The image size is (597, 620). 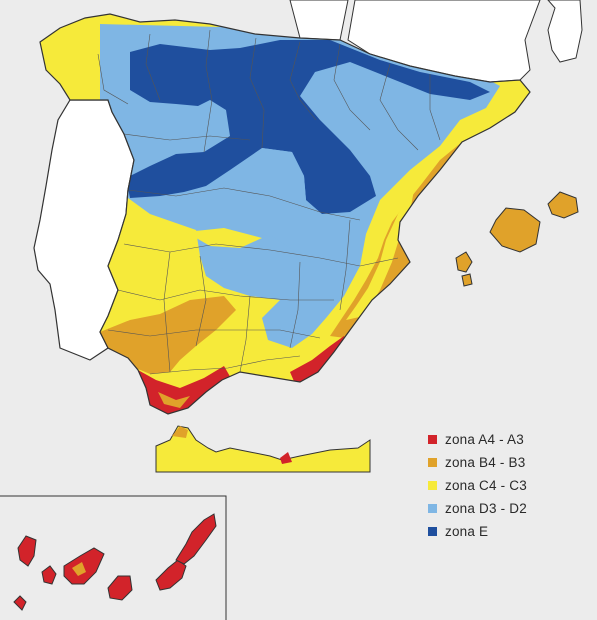 What do you see at coordinates (484, 439) in the screenshot?
I see `legend-label: zona A4 - A3` at bounding box center [484, 439].